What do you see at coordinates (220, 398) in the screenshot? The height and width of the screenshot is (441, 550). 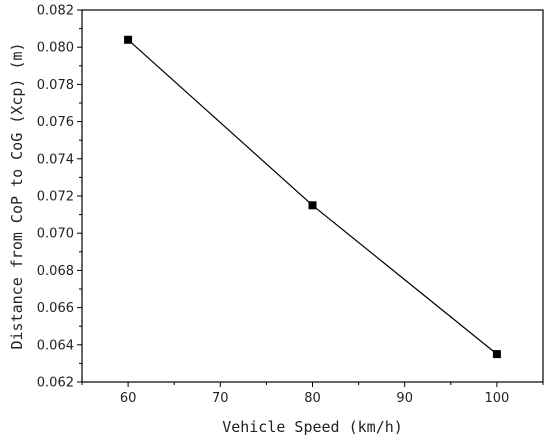 I see `x-tick-label: 70` at bounding box center [220, 398].